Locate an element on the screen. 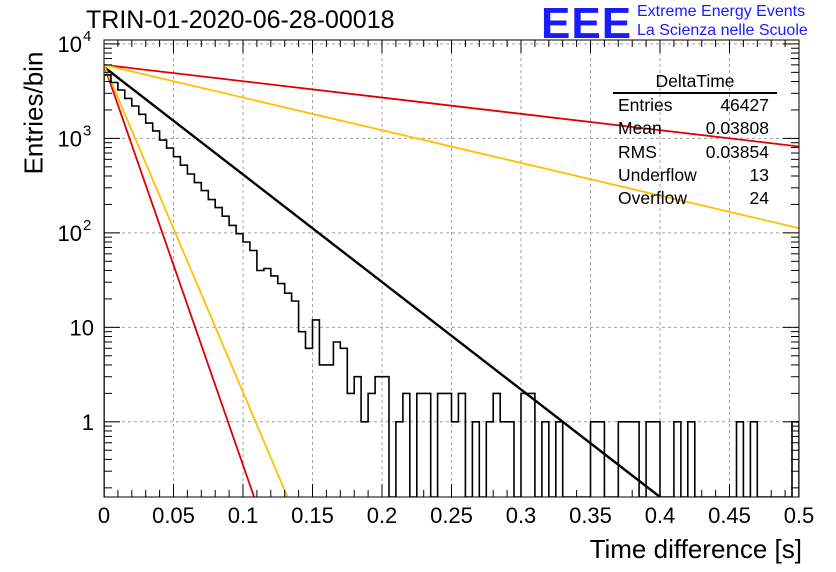 The height and width of the screenshot is (572, 836). y-axis-label: Entries/bin is located at coordinates (33, 113).